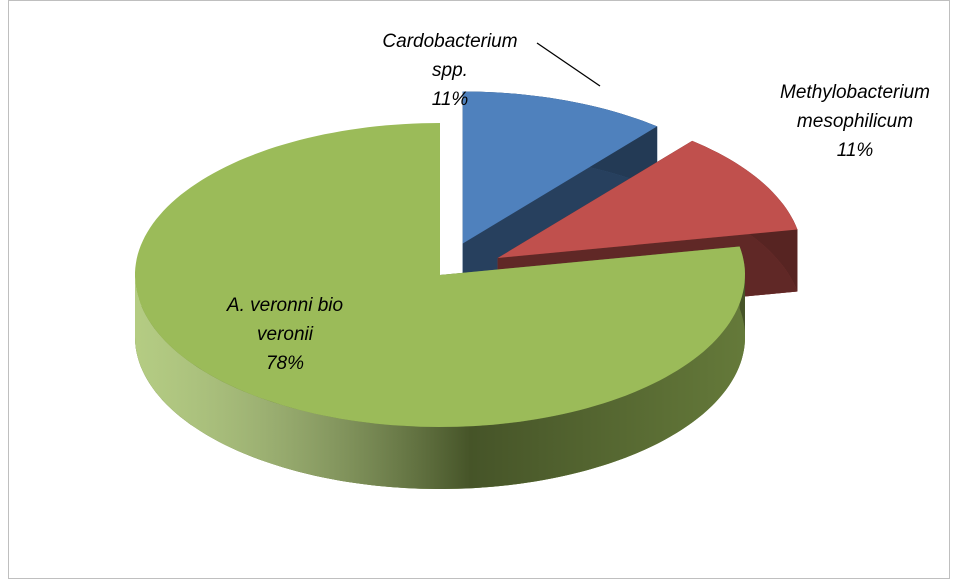 This screenshot has height=579, width=958. I want to click on value-label: 78%, so click(285, 363).